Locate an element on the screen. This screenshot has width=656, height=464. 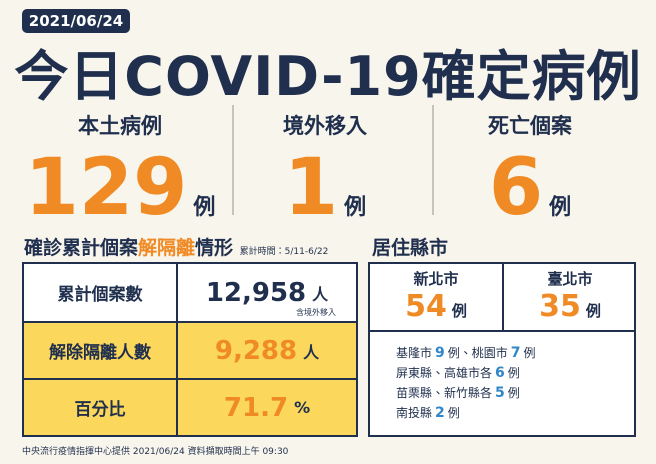
title: 今日COVID-19確定病例 is located at coordinates (328, 76).